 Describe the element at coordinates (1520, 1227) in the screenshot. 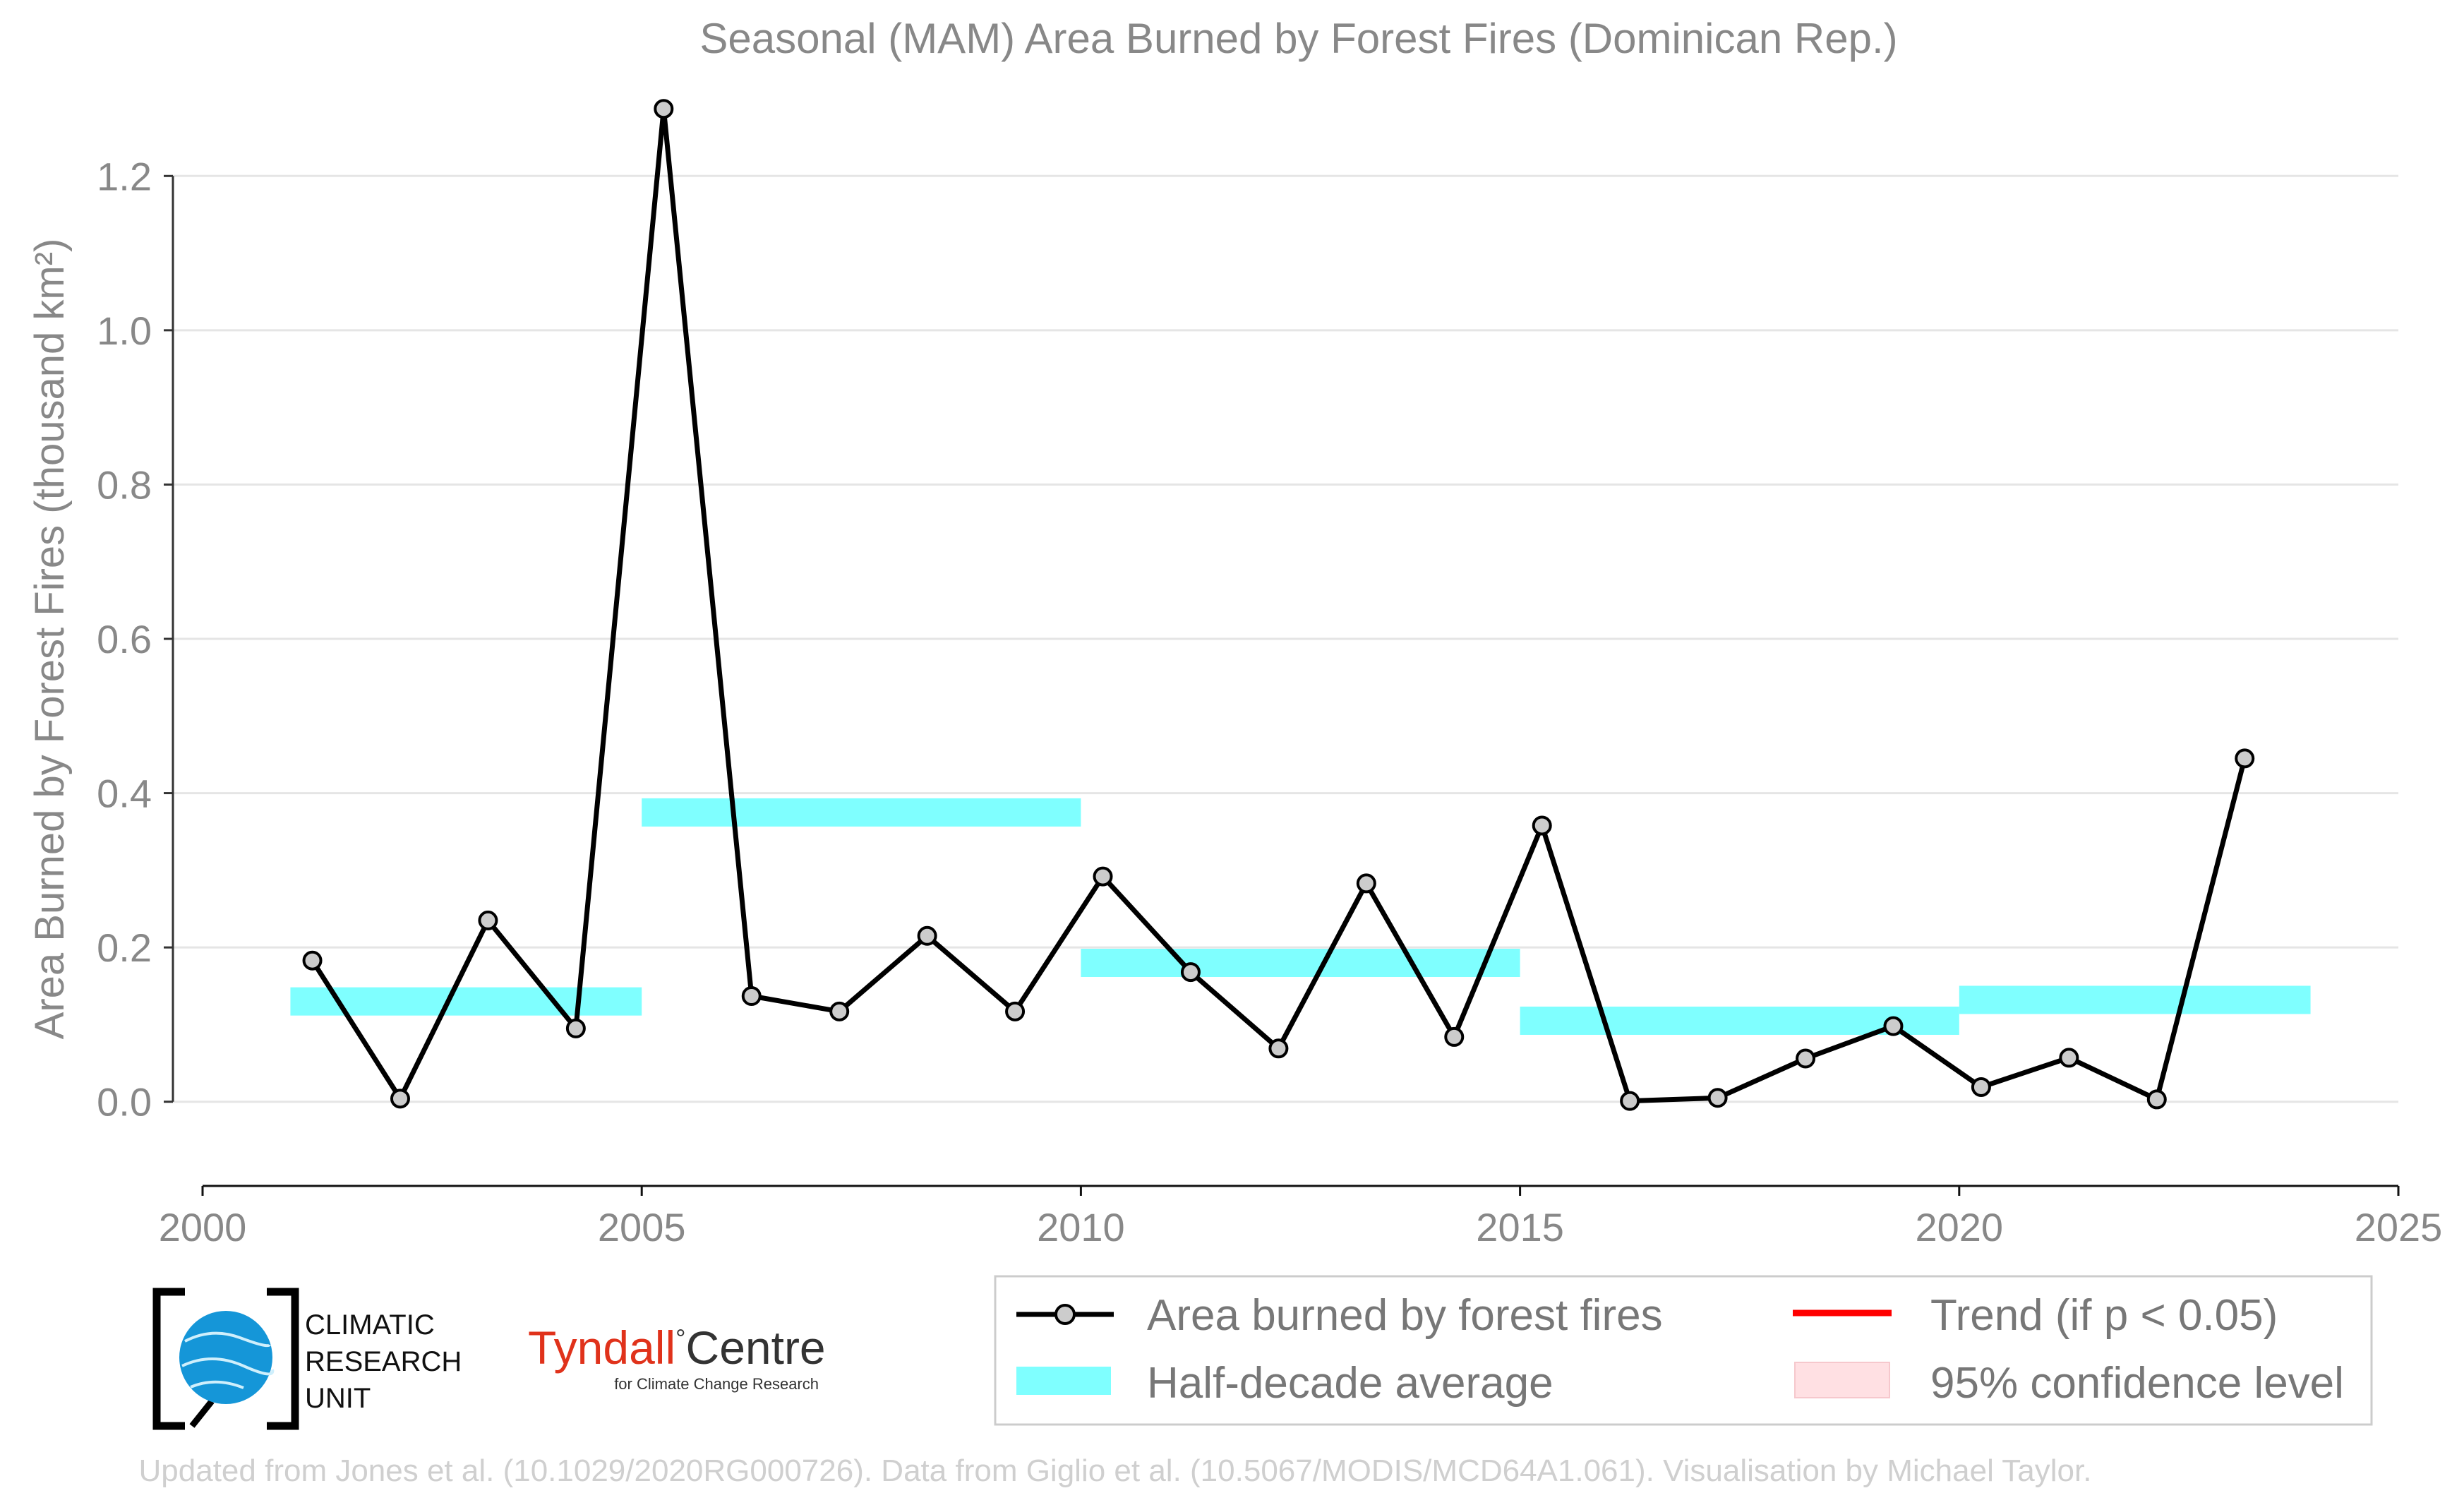

I see `x-tick-label: 2015` at that location.